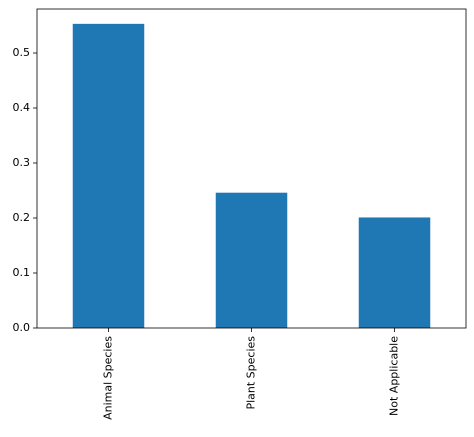 The image size is (474, 437). Describe the element at coordinates (22, 272) in the screenshot. I see `y-tick-label: 0.1` at that location.